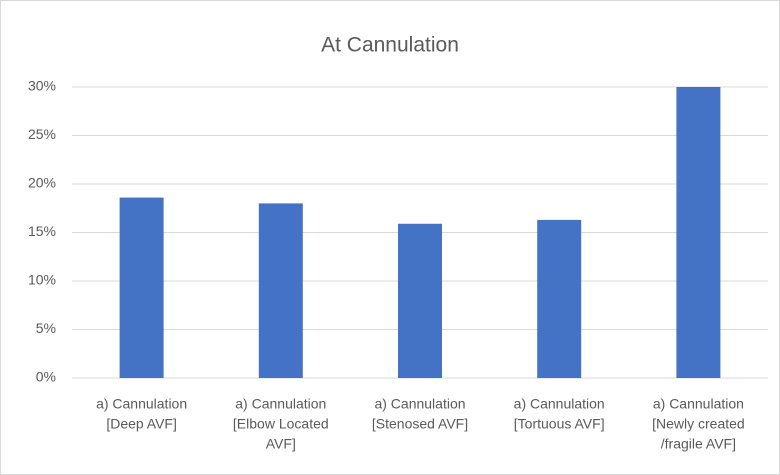 The width and height of the screenshot is (780, 475). What do you see at coordinates (420, 424) in the screenshot?
I see `x-tick-label: [Stenosed AVF]` at bounding box center [420, 424].